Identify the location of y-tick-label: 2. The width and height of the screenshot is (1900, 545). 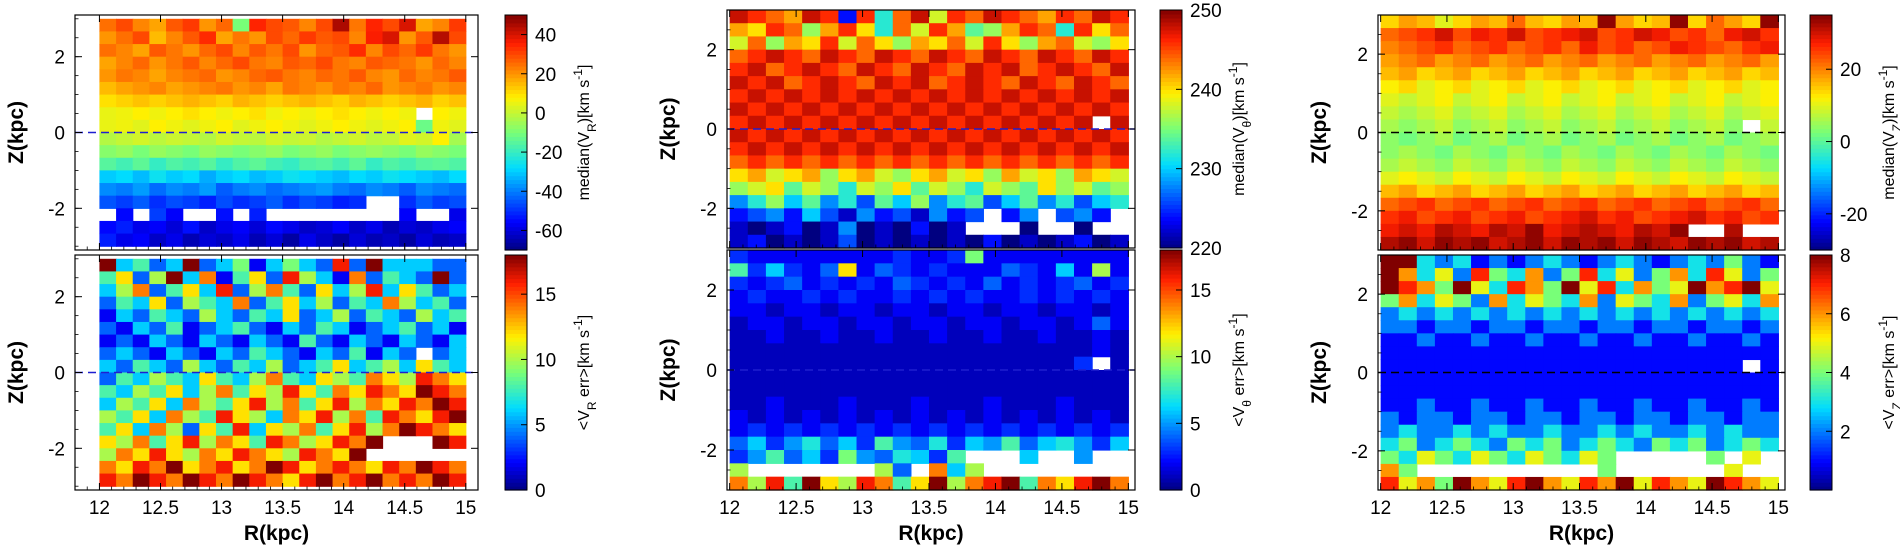
(711, 51).